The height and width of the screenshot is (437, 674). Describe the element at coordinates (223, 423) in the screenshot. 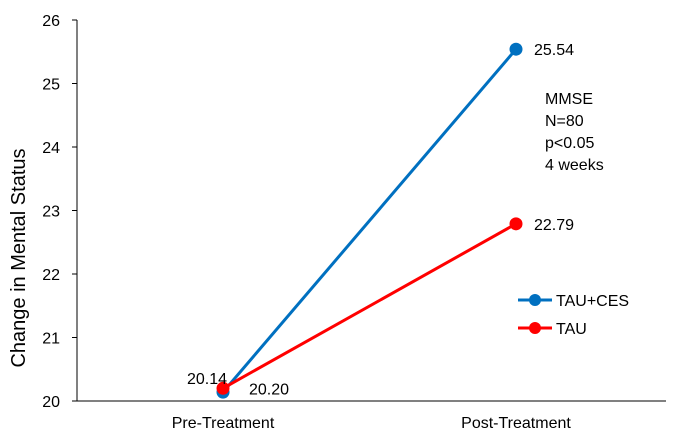

I see `x-tick-label: Pre-Treatment` at that location.